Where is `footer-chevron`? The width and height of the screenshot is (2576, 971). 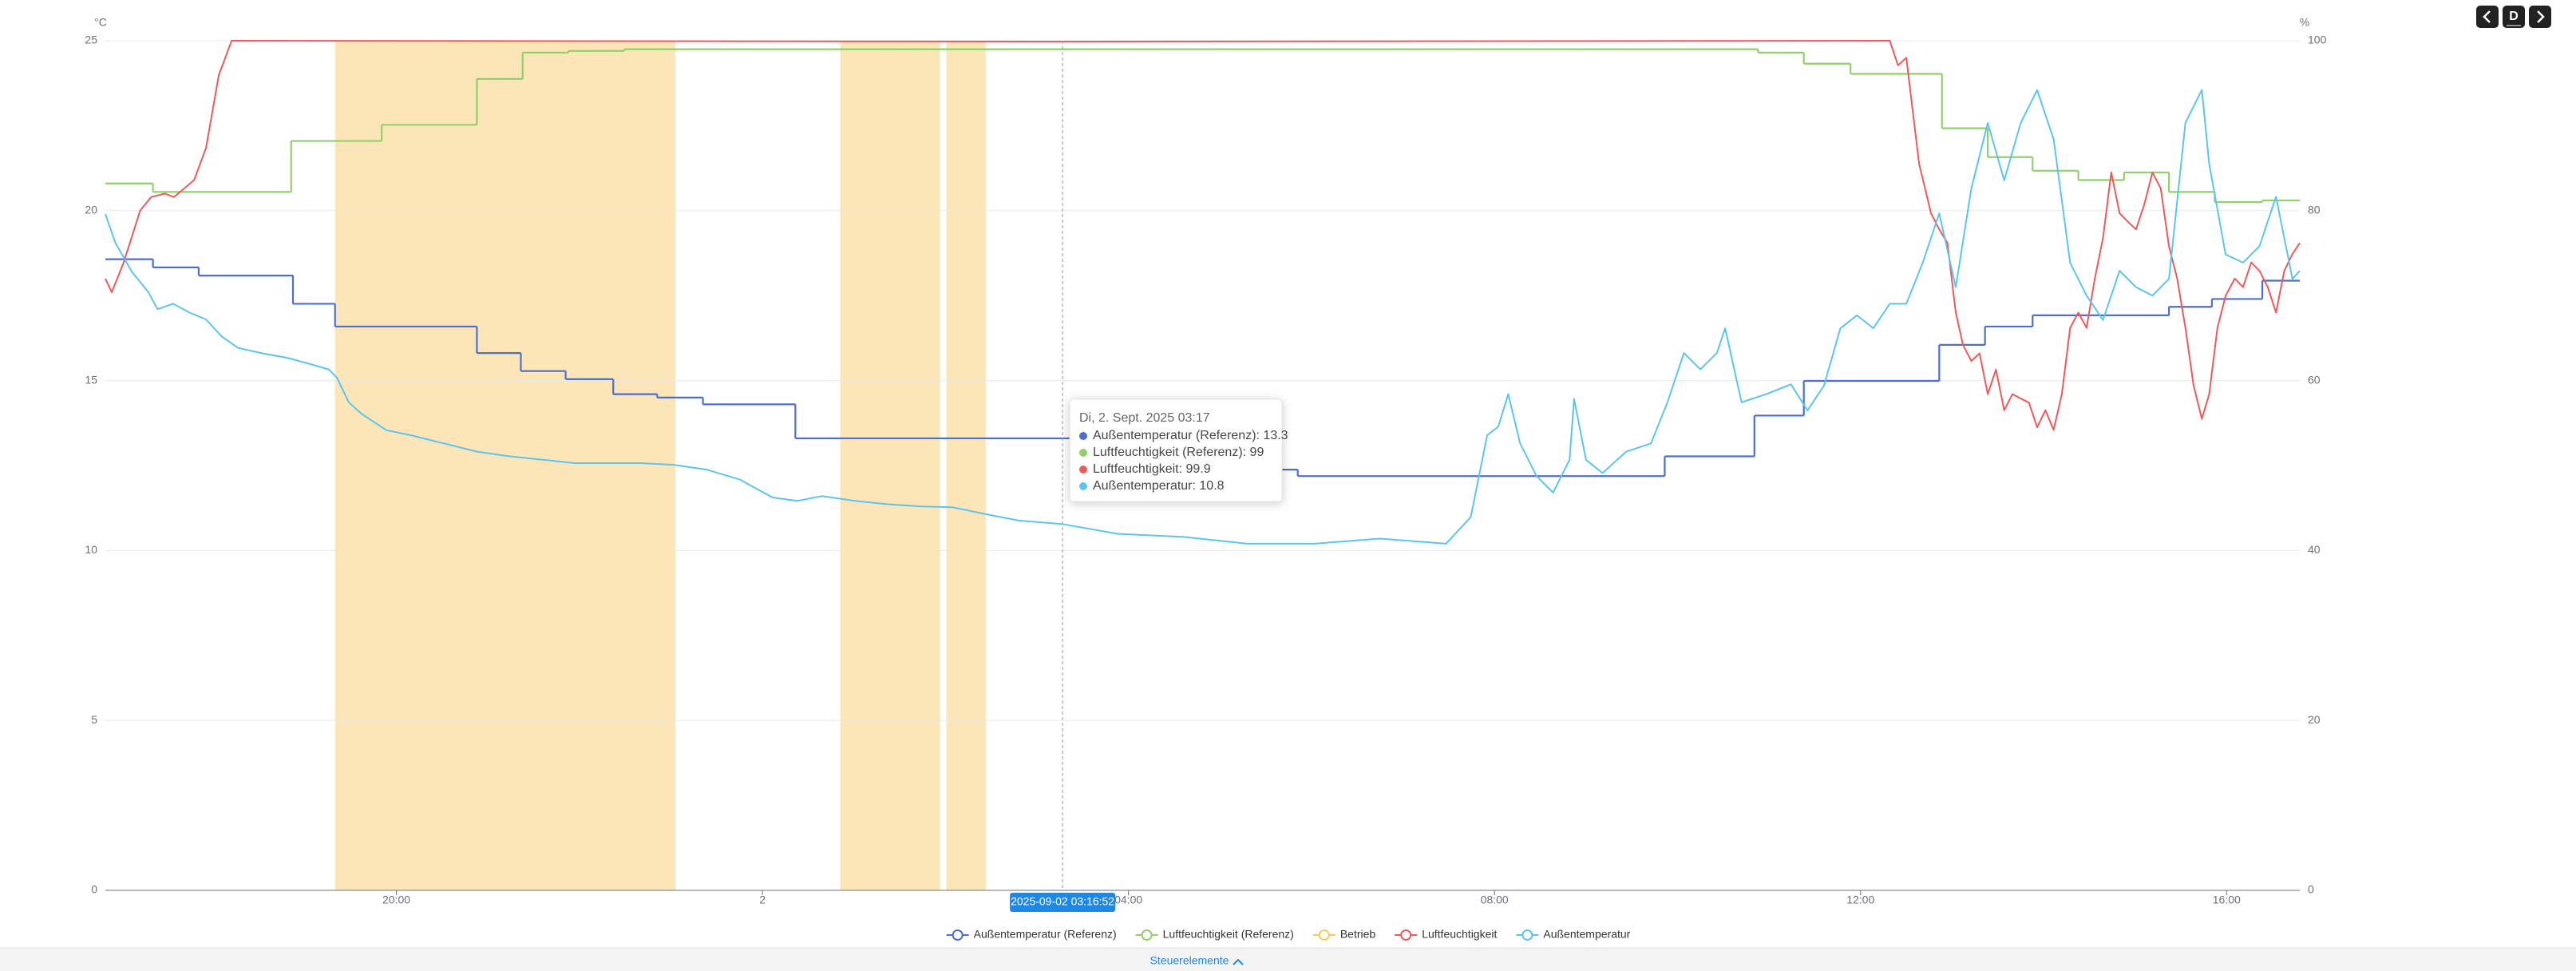
footer-chevron is located at coordinates (1238, 961).